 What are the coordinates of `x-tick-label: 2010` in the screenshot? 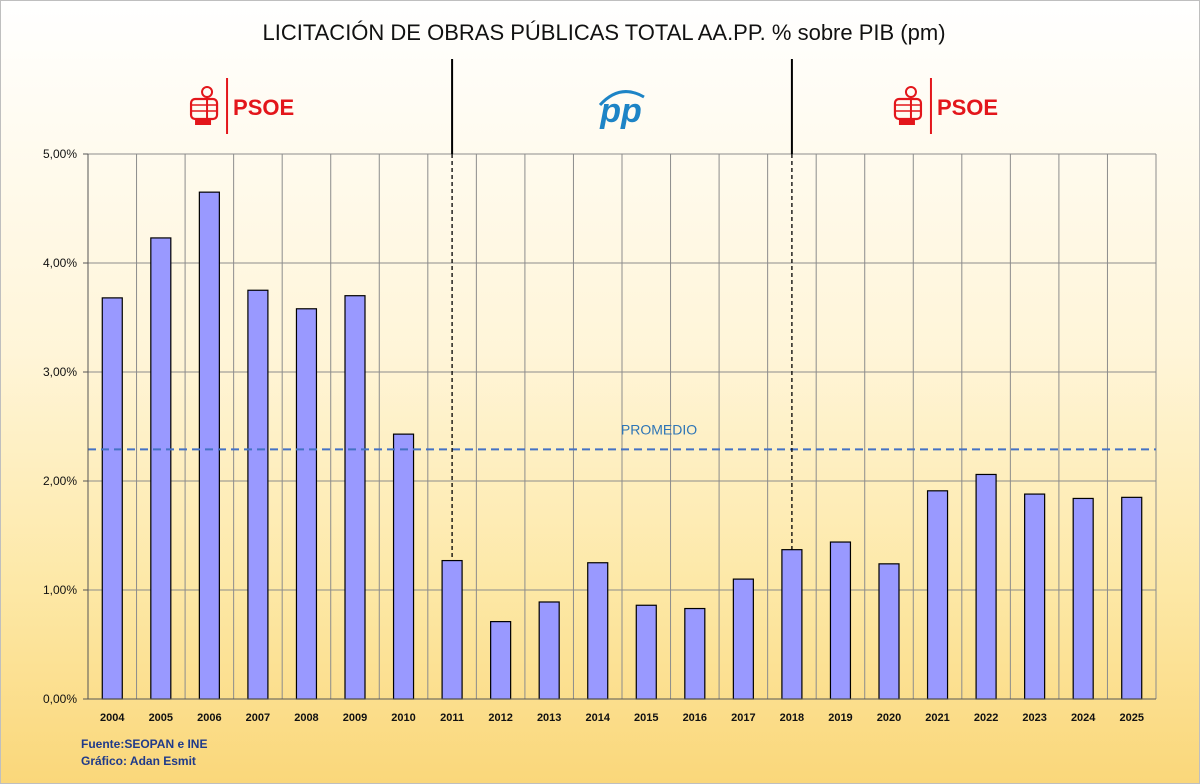 It's located at (403, 718).